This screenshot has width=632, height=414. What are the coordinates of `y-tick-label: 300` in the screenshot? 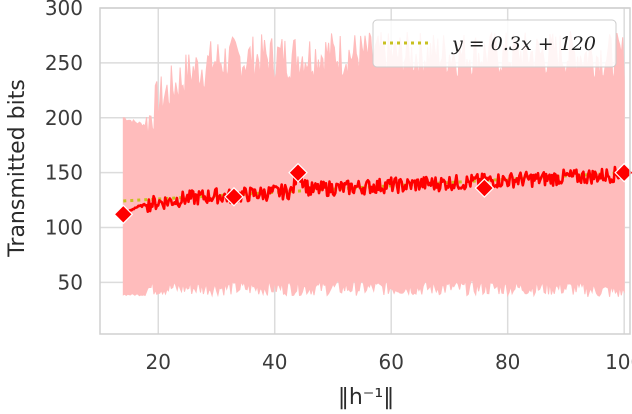 It's located at (64, 10).